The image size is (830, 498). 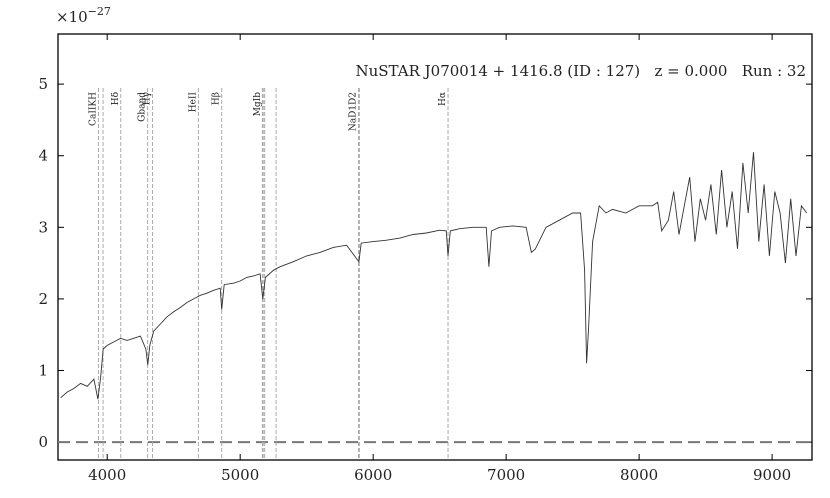 I want to click on feature-label: Hγ, so click(x=148, y=98).